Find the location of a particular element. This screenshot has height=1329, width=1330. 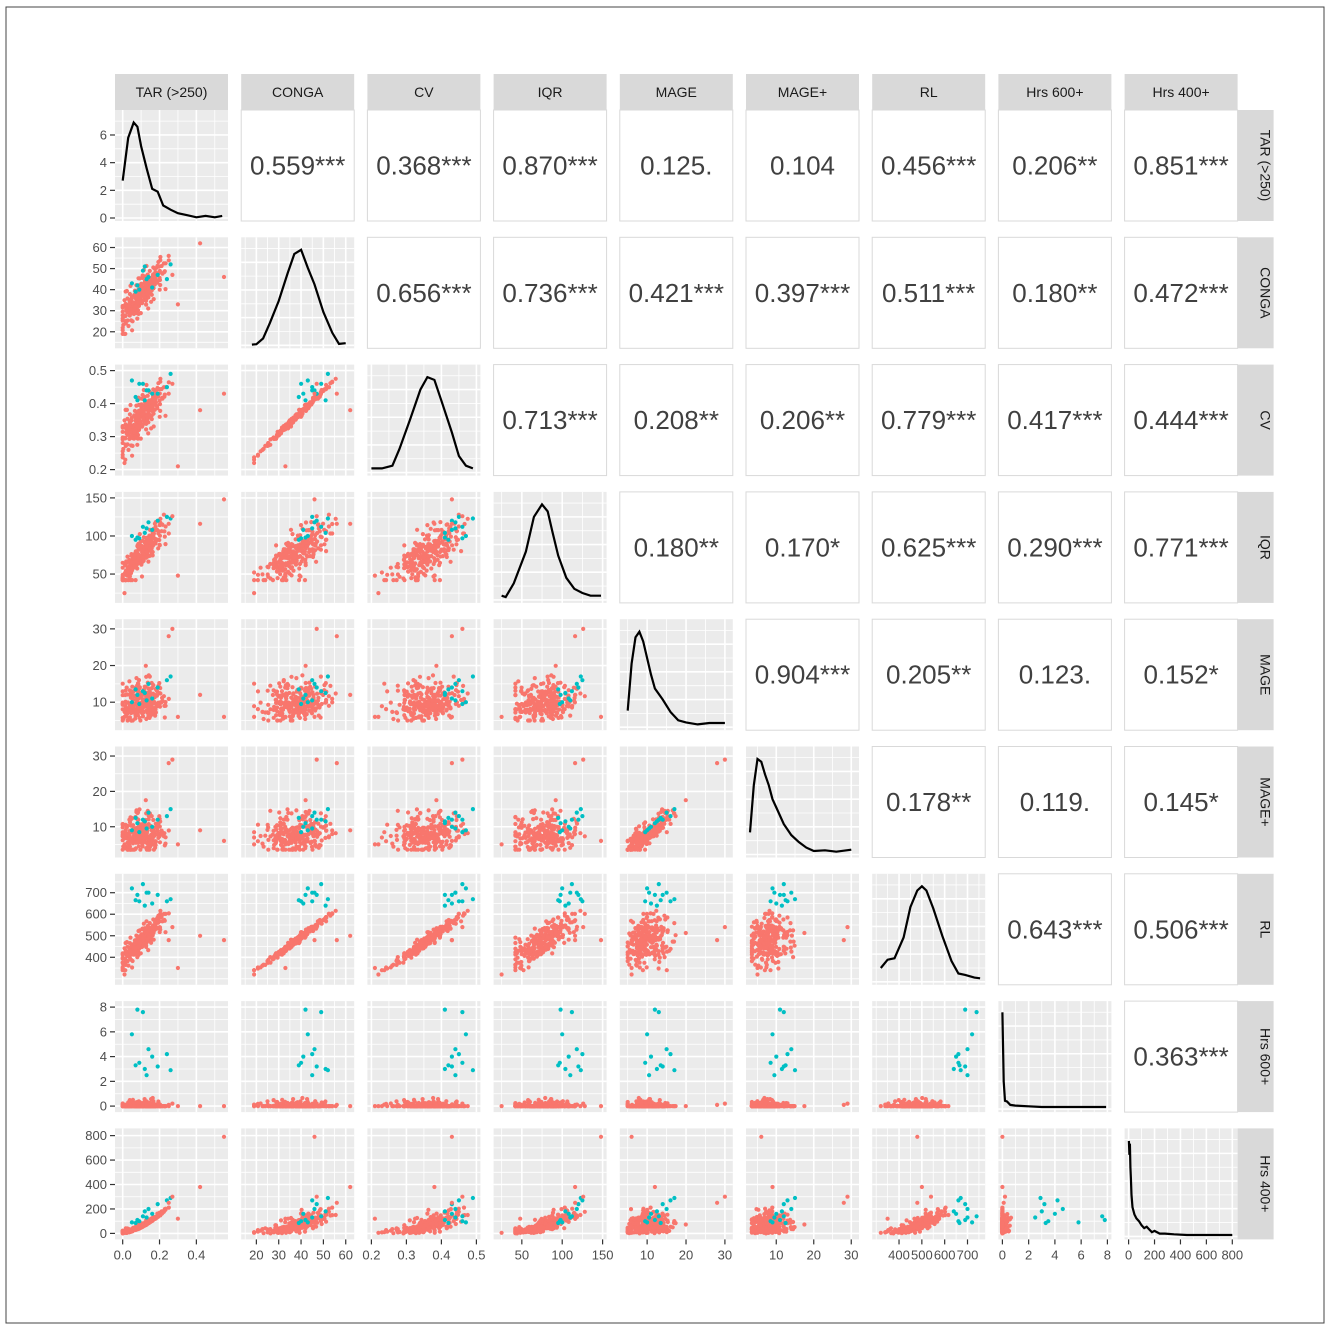

panel-mage-vs-conga is located at coordinates (298, 802).